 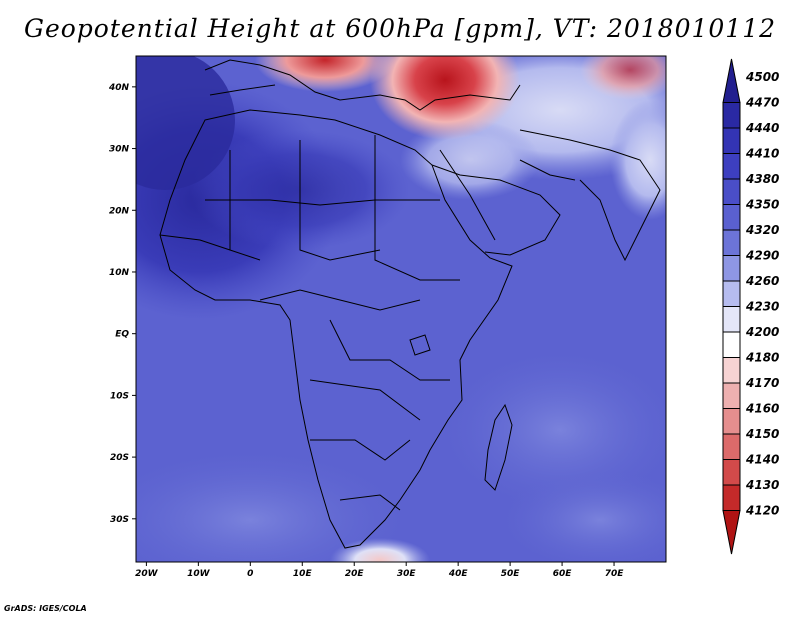 What do you see at coordinates (119, 273) in the screenshot?
I see `lat-tick-label: 10N` at bounding box center [119, 273].